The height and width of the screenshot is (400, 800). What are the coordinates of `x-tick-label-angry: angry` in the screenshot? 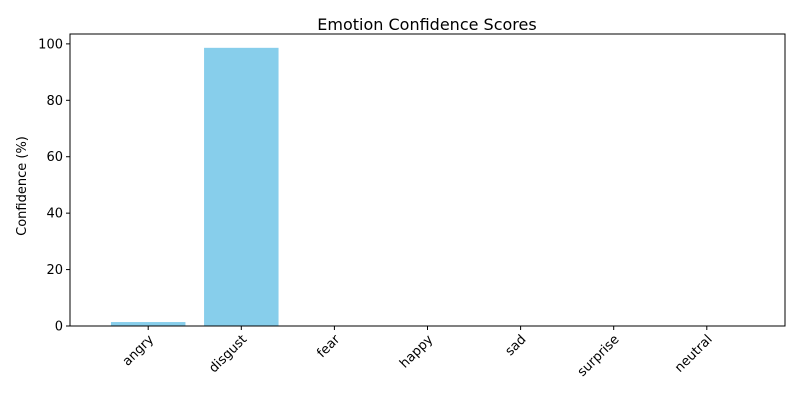 It's located at (138, 350).